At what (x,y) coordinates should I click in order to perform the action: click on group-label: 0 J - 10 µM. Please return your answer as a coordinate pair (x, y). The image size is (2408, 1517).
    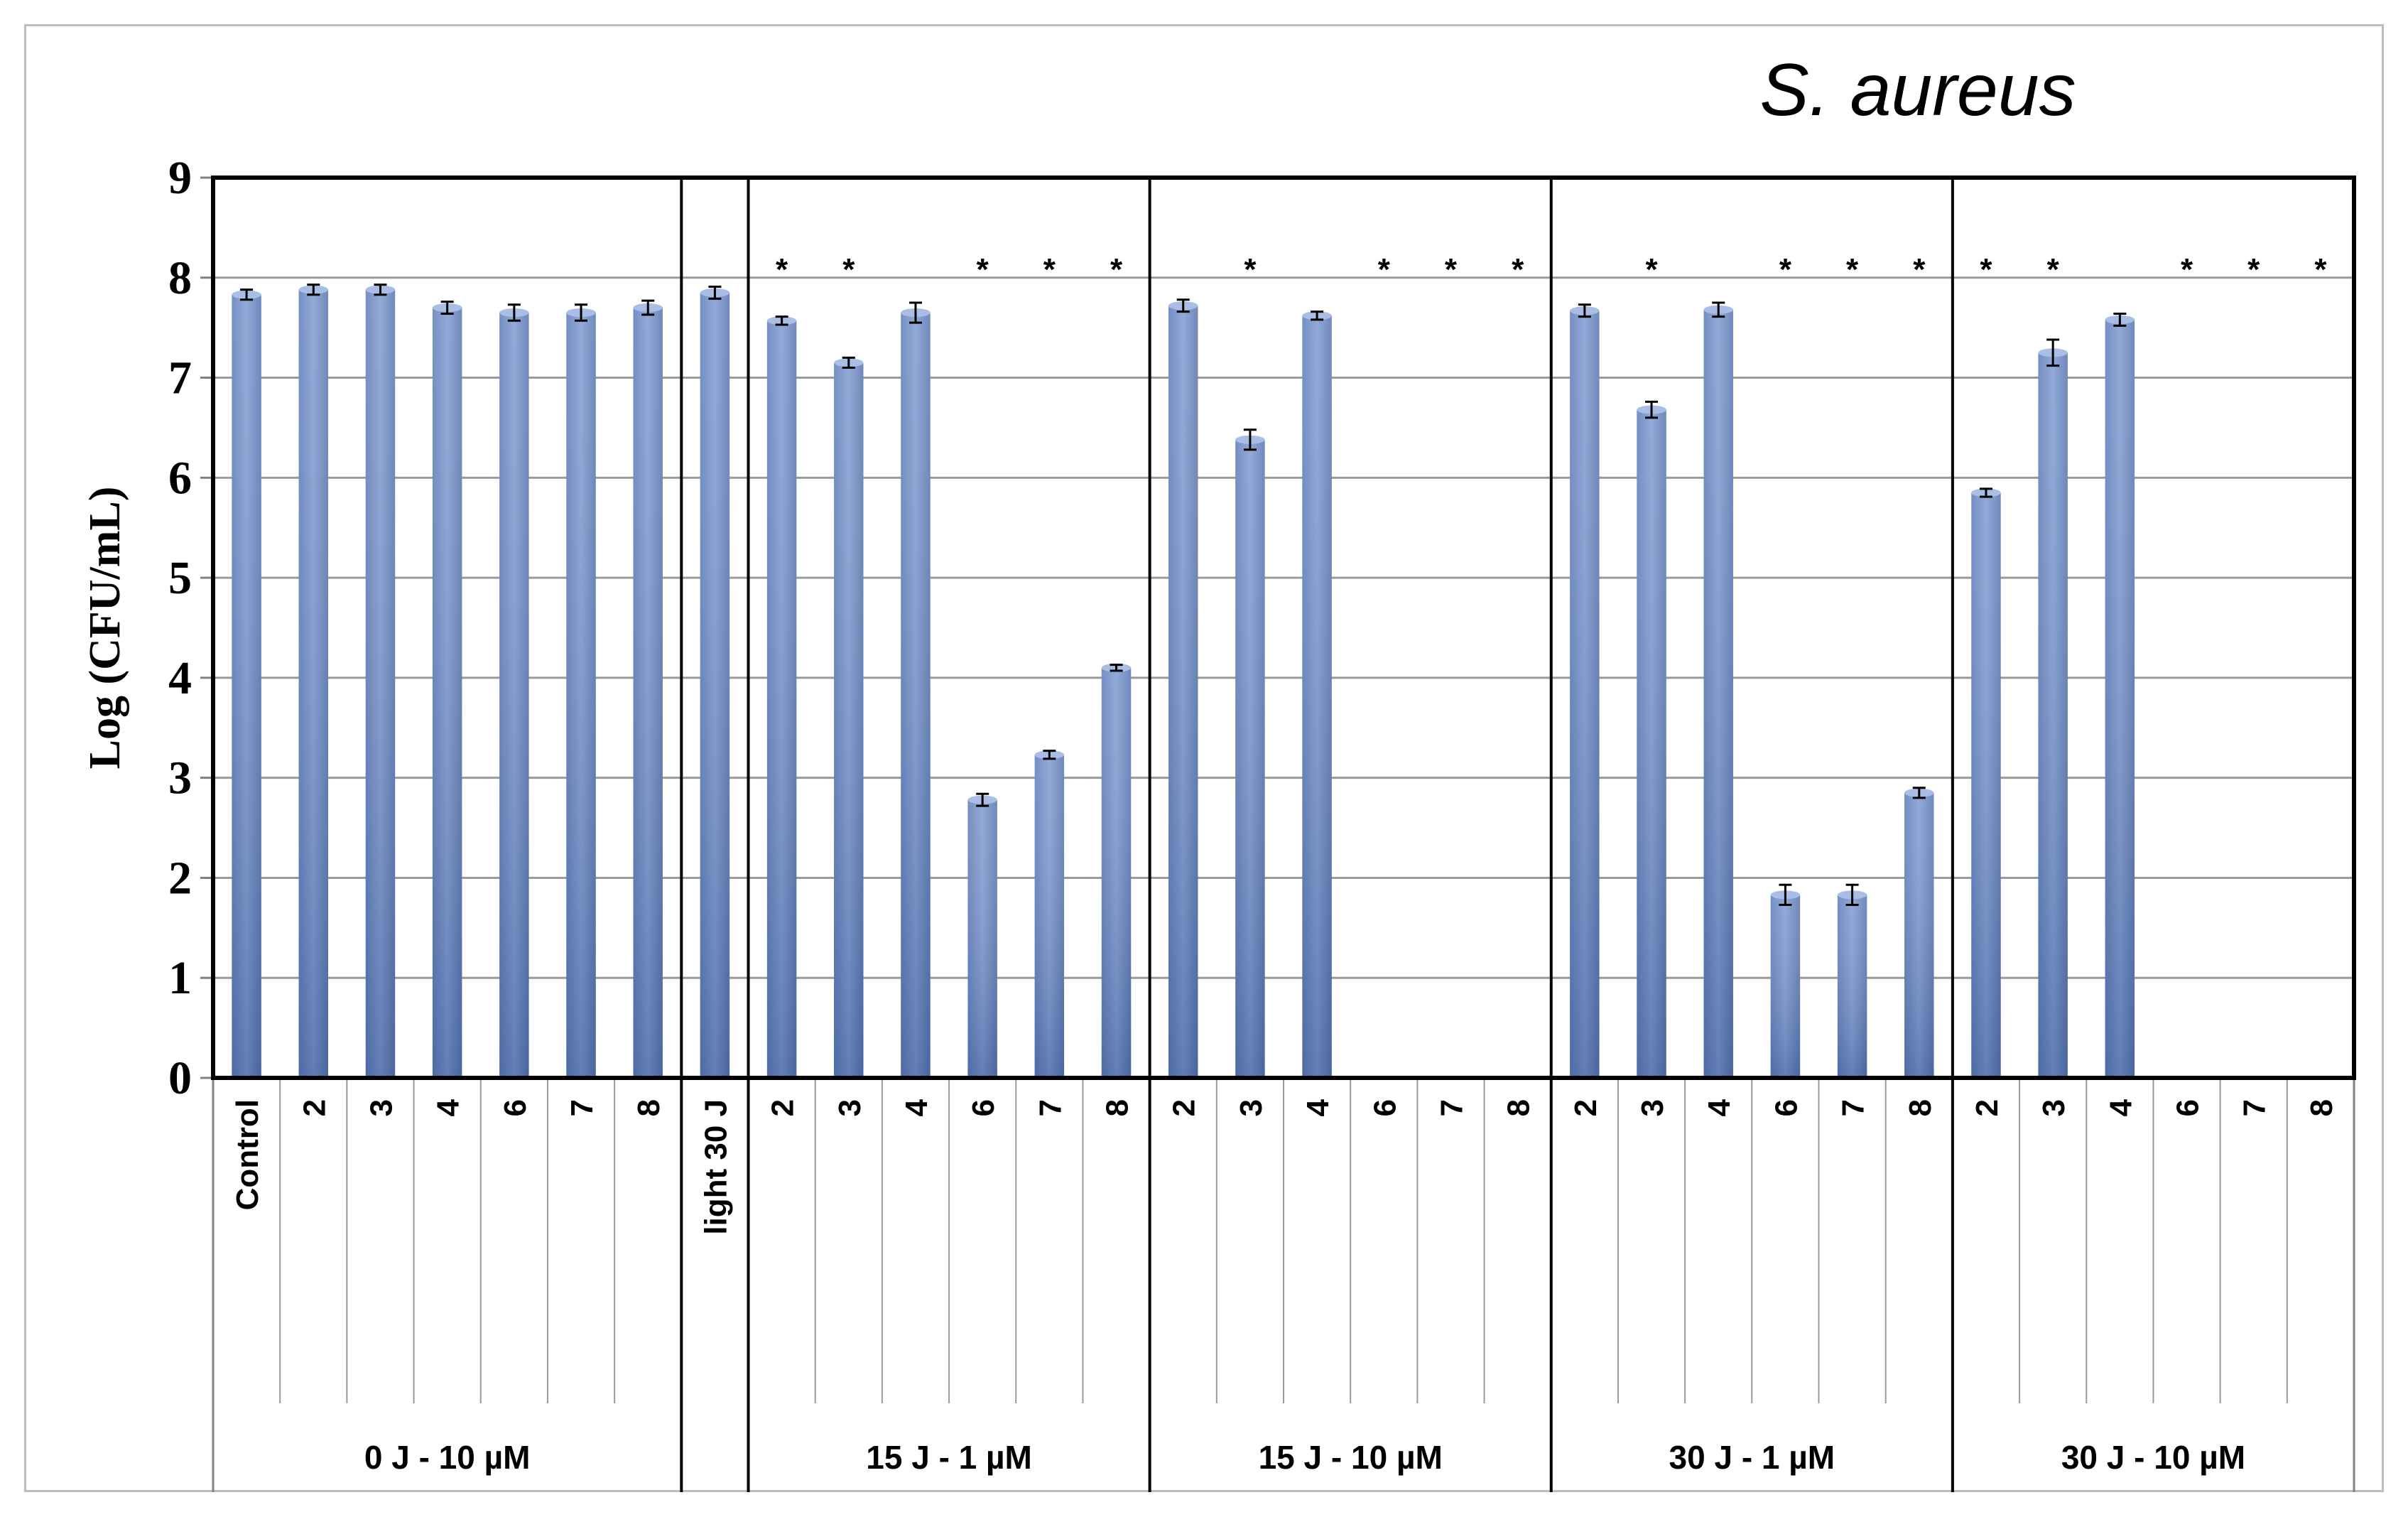
    Looking at the image, I should click on (448, 1457).